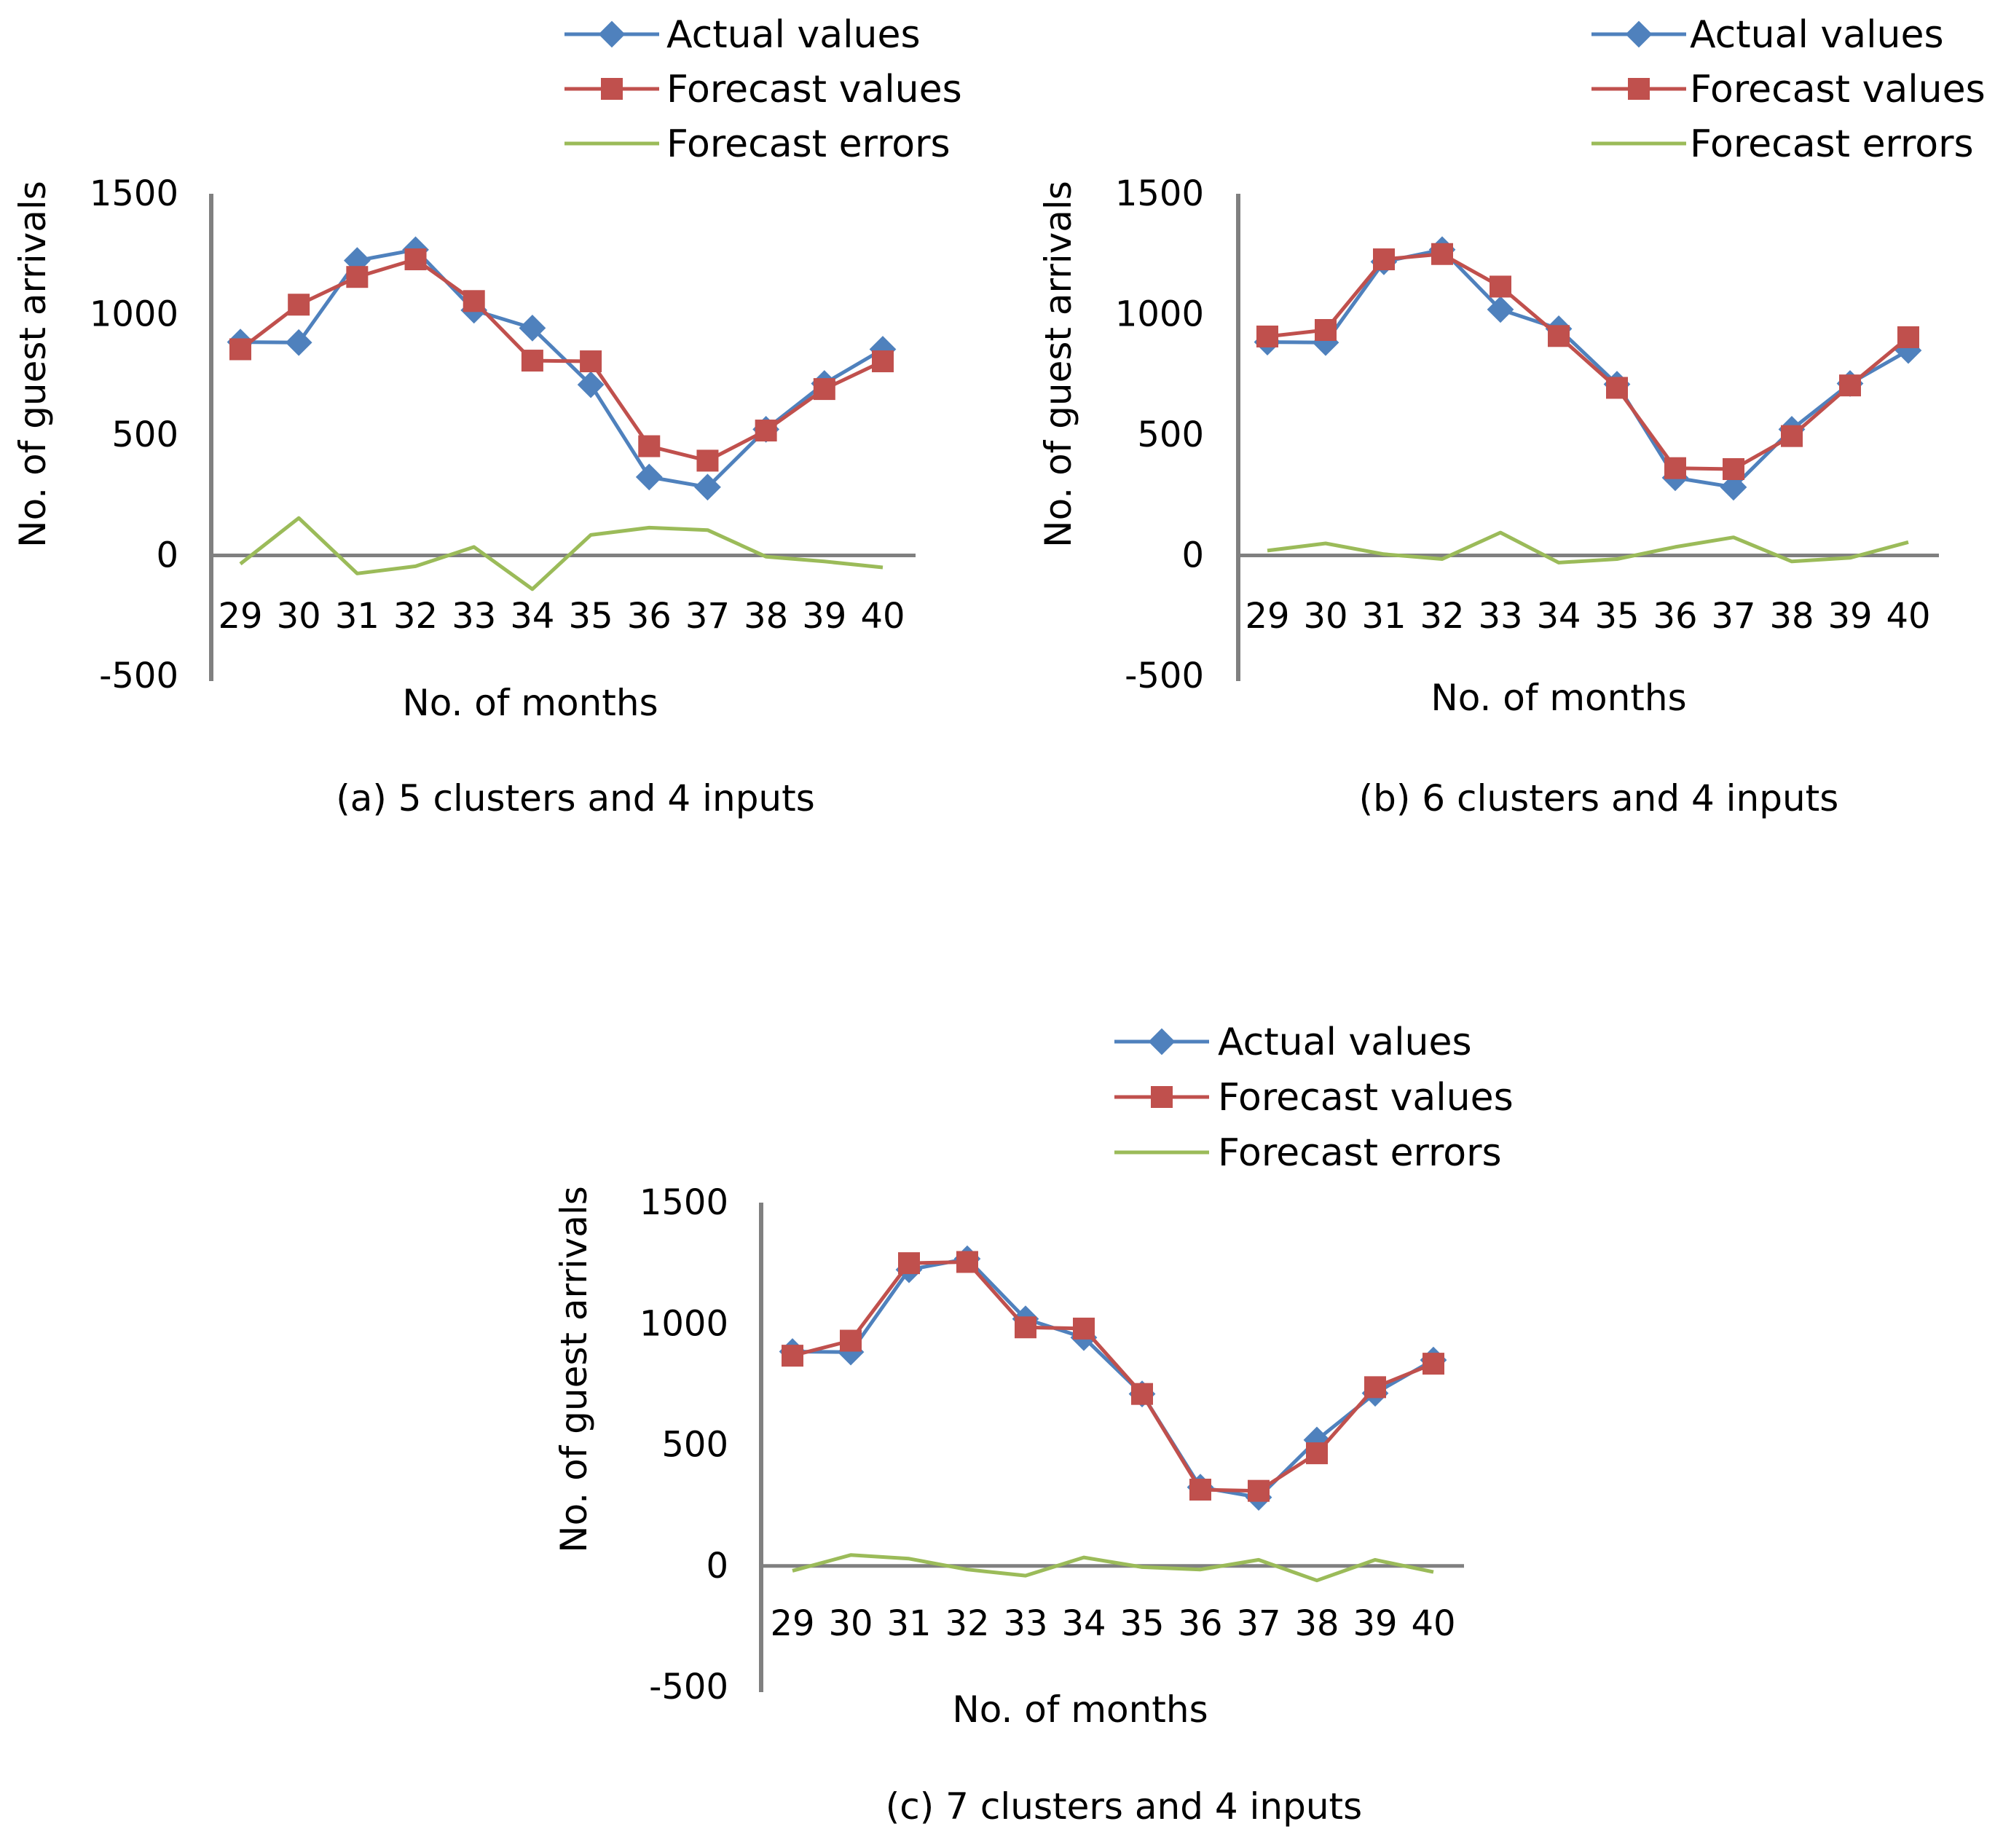  I want to click on panel-caption: (a) 5 clusters and 4 inputs, so click(575, 798).